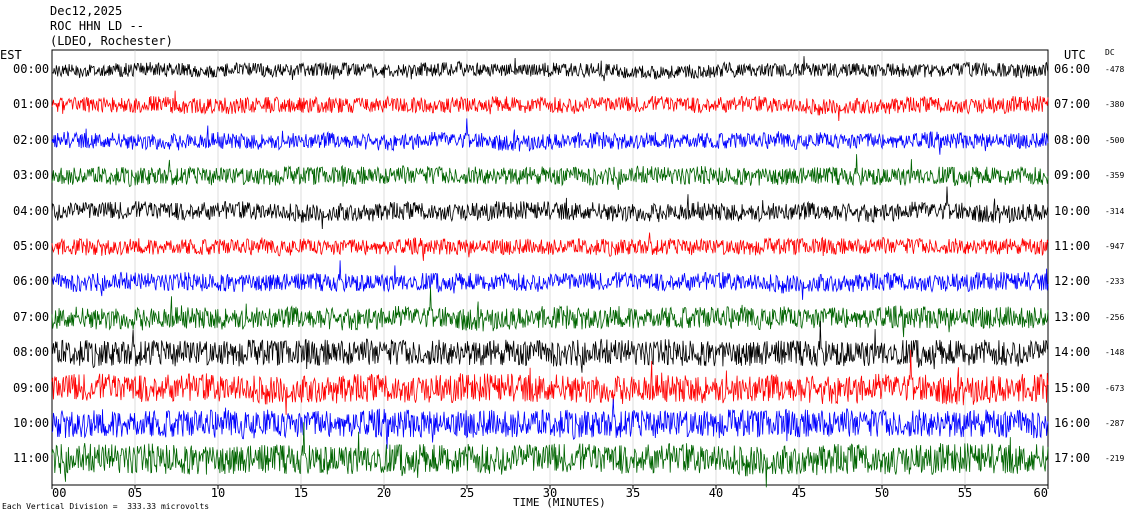  I want to click on utc-label: 10:00, so click(1072, 210).